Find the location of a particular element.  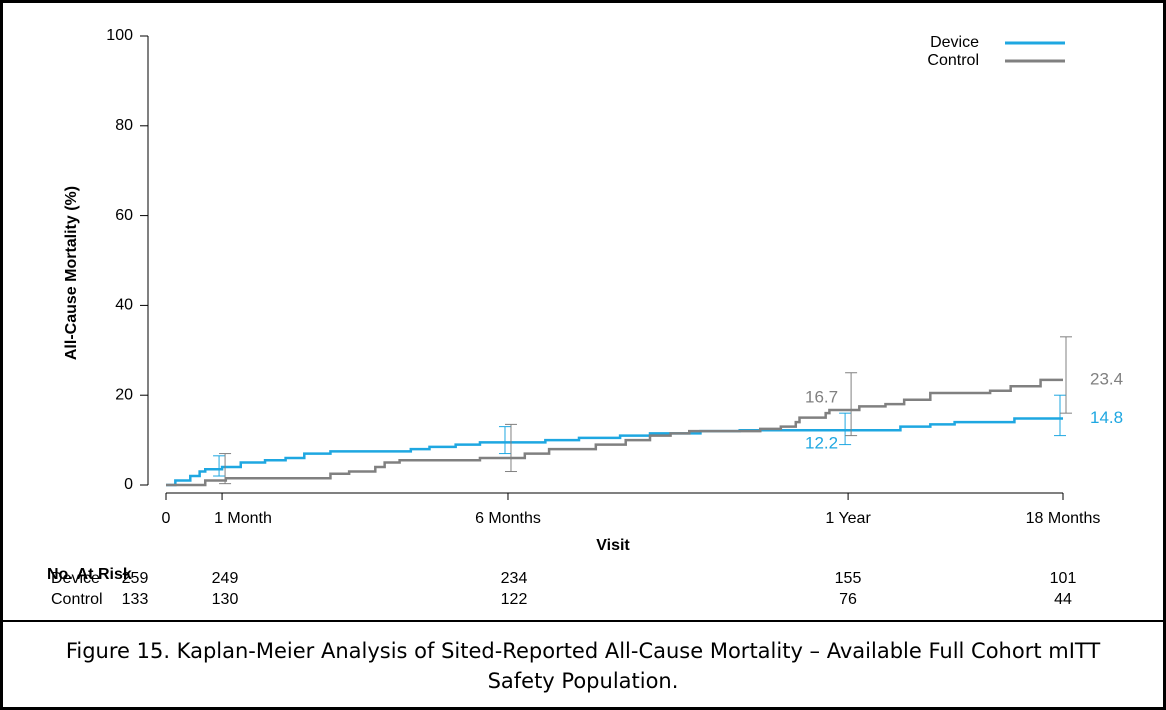

legend-label: Device is located at coordinates (954, 42).